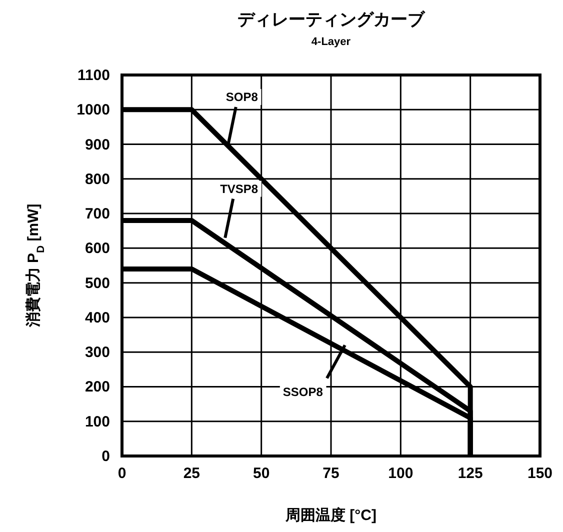 This screenshot has height=532, width=563. Describe the element at coordinates (97, 249) in the screenshot. I see `y-tick-label: 600` at that location.